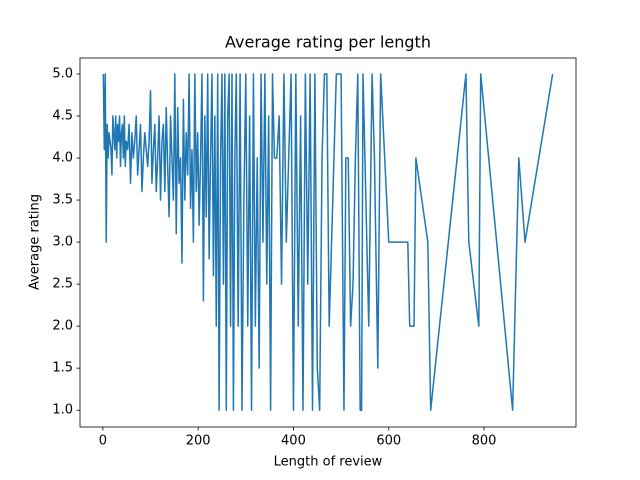 The image size is (640, 480). Describe the element at coordinates (388, 441) in the screenshot. I see `x-tick-label: 600` at that location.